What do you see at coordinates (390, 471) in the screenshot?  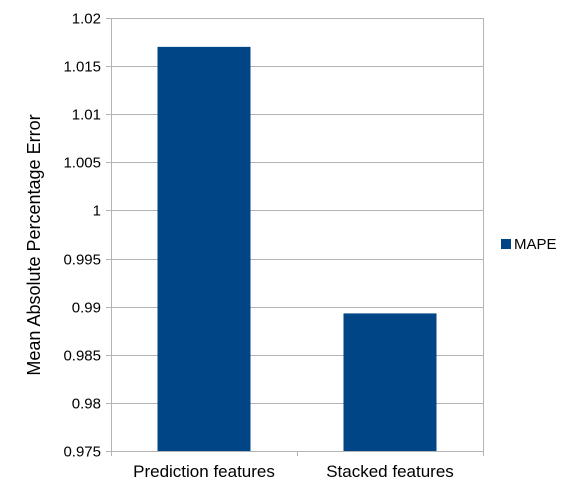 I see `x-tick-label: Stacked features` at bounding box center [390, 471].